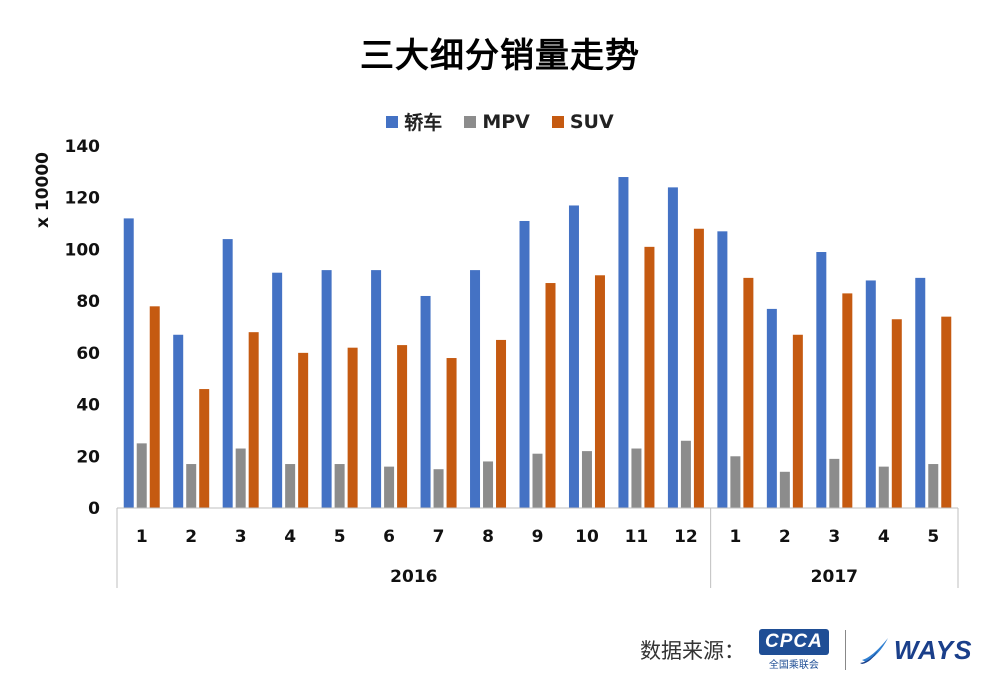  Describe the element at coordinates (591, 121) in the screenshot. I see `legend-label-suv: SUV` at that location.